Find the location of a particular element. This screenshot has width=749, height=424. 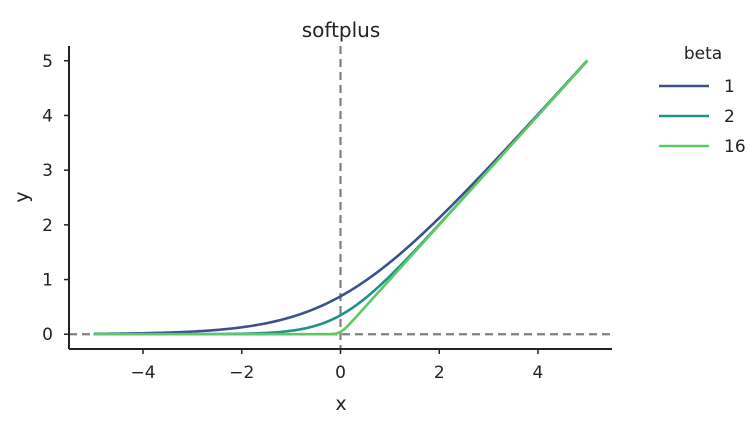

y-tick-label: 1 is located at coordinates (47, 281).